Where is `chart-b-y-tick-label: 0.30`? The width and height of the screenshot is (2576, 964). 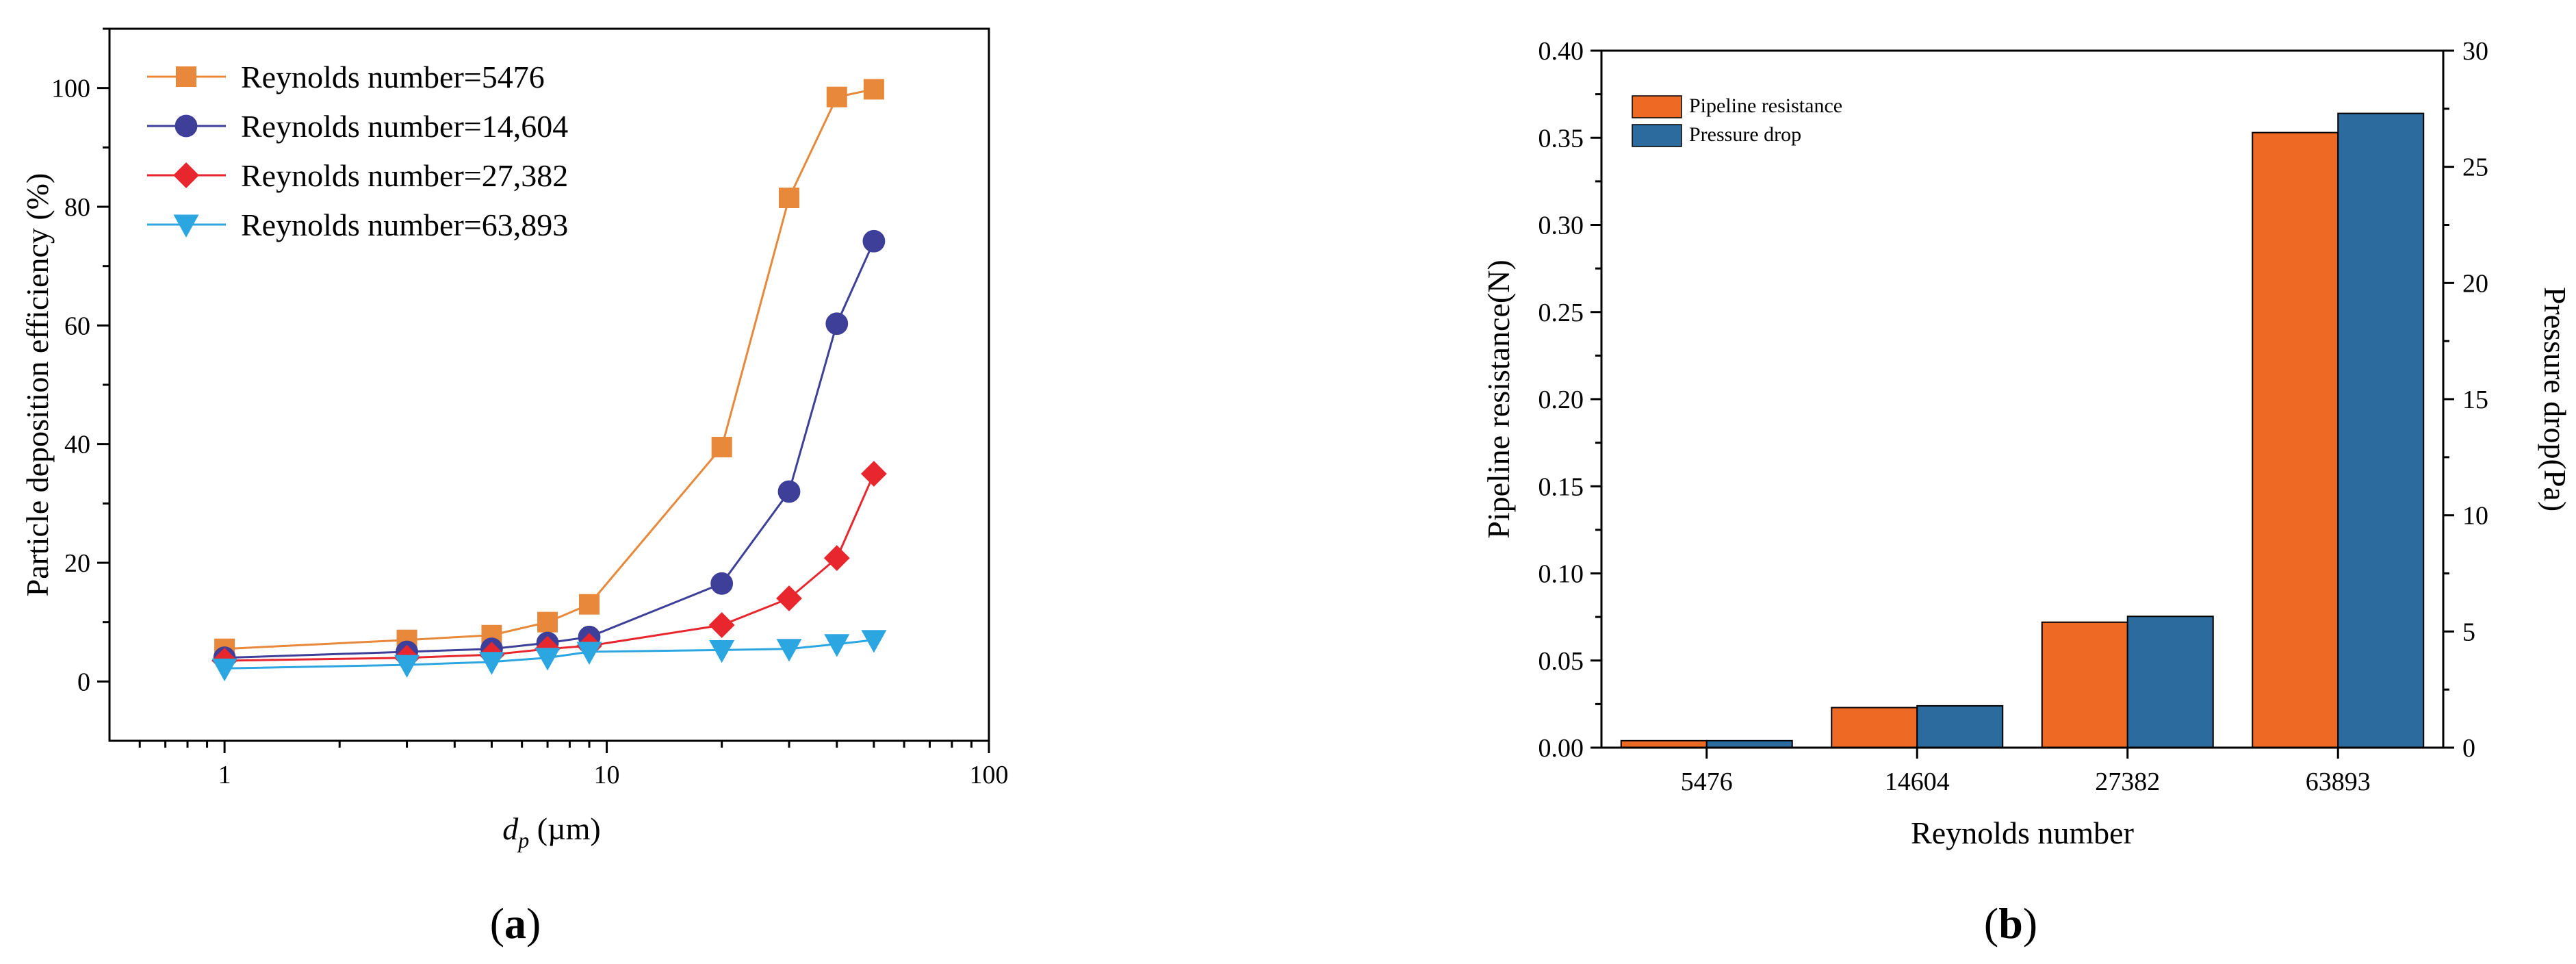
chart-b-y-tick-label: 0.30 is located at coordinates (1561, 226).